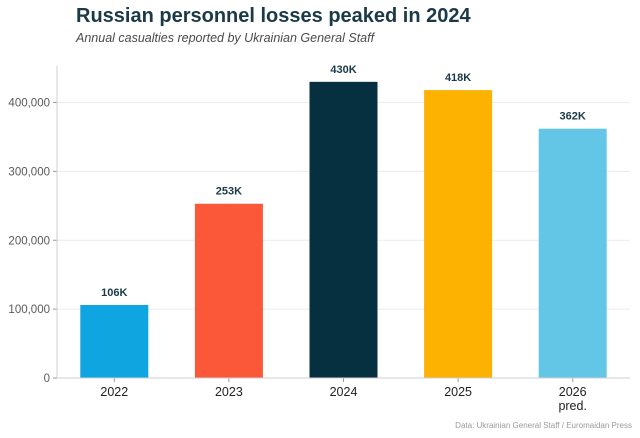 Image resolution: width=640 pixels, height=438 pixels. I want to click on y-tick-label: 200,000, so click(29, 241).